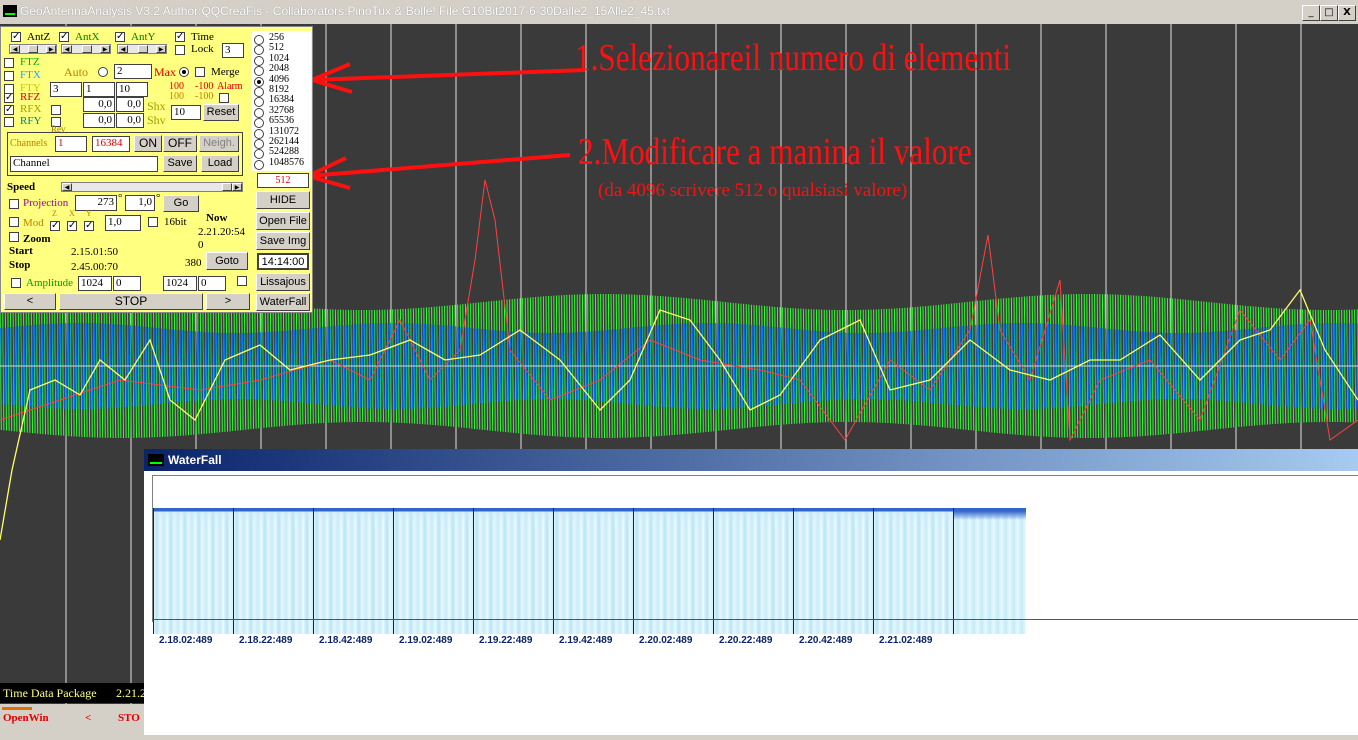 The height and width of the screenshot is (740, 1358). I want to click on load-channel-button: Load, so click(220, 163).